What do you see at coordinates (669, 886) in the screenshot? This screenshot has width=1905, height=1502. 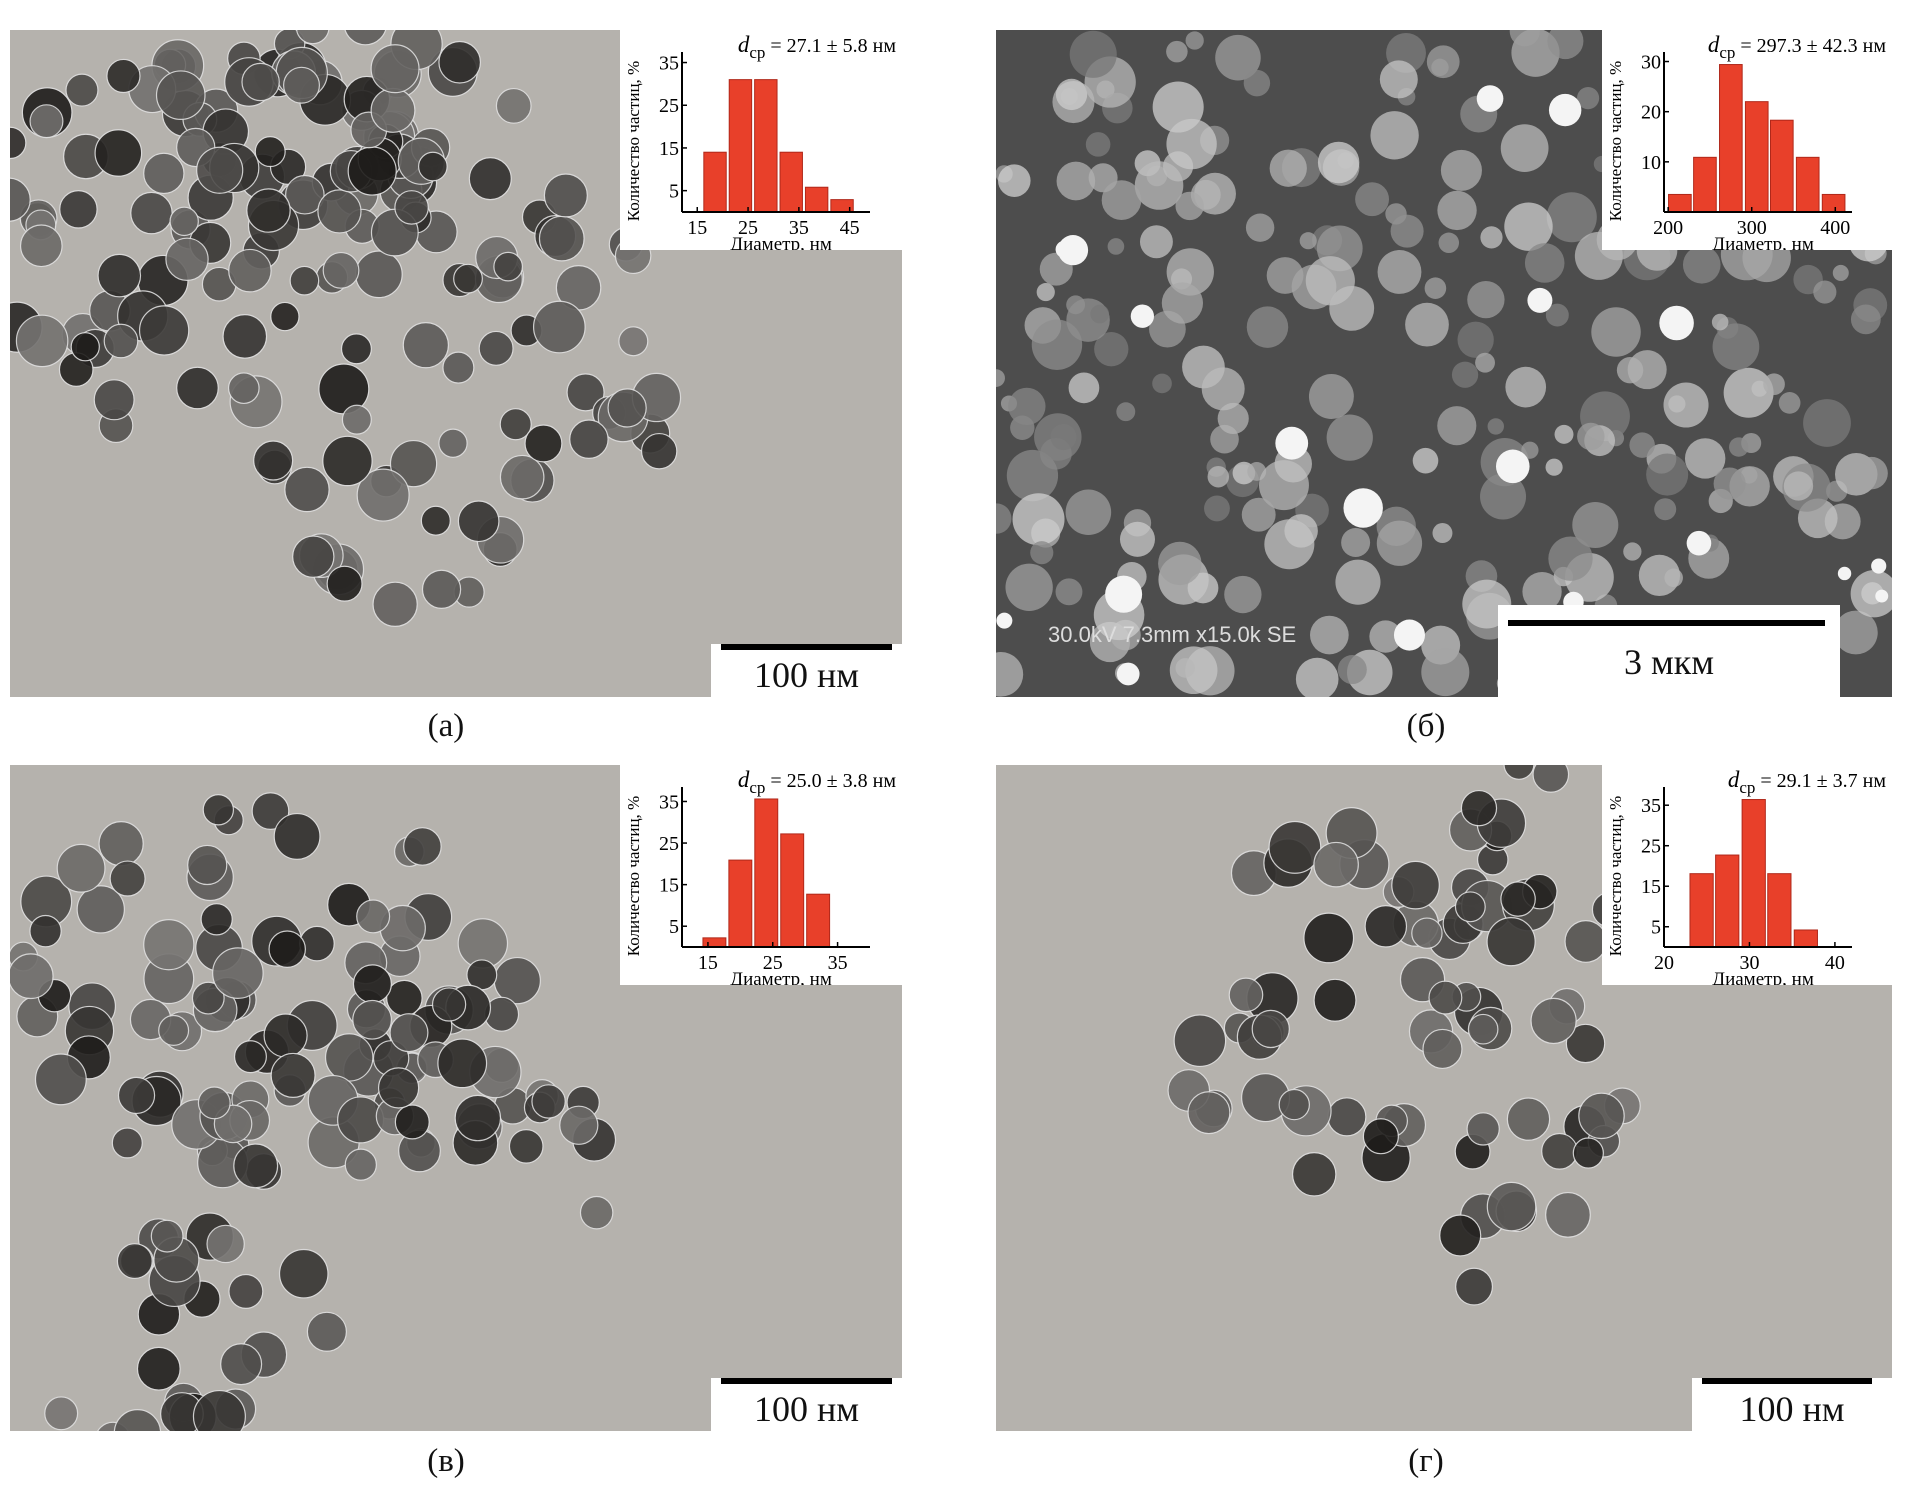 I see `y-tick-label: 15` at bounding box center [669, 886].